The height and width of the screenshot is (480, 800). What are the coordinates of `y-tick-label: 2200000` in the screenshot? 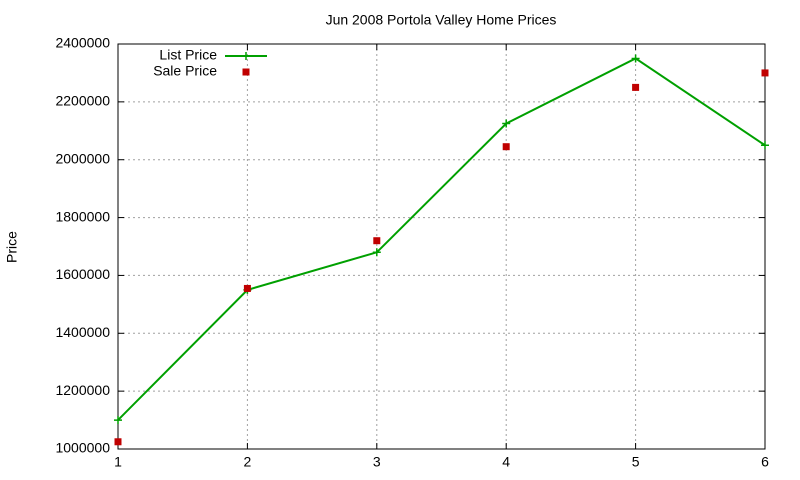 It's located at (82, 101).